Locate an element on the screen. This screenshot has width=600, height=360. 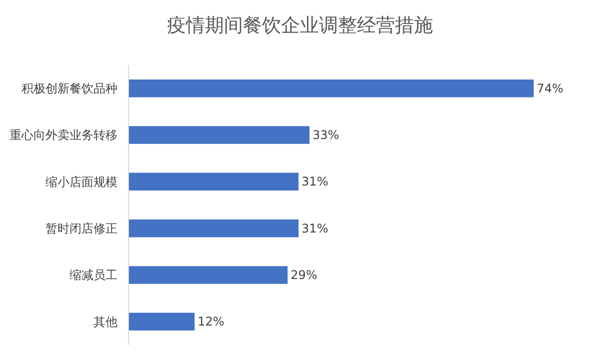
y-tick-label: 缩减员工 is located at coordinates (94, 275).